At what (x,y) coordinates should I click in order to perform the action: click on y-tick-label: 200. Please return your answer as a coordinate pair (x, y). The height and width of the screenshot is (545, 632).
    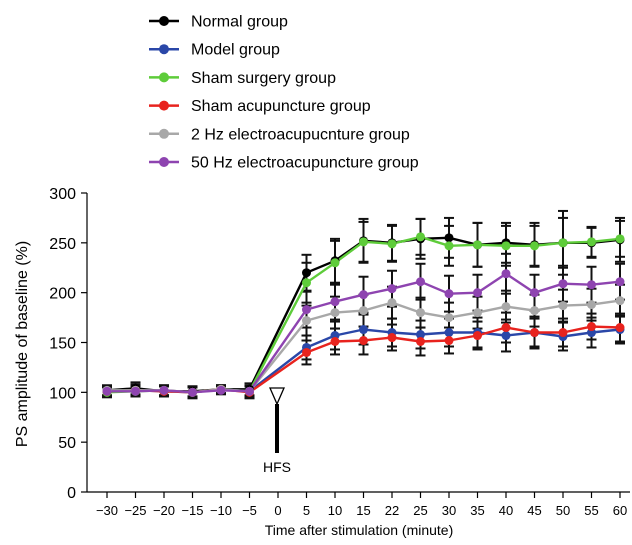
    Looking at the image, I should click on (62, 294).